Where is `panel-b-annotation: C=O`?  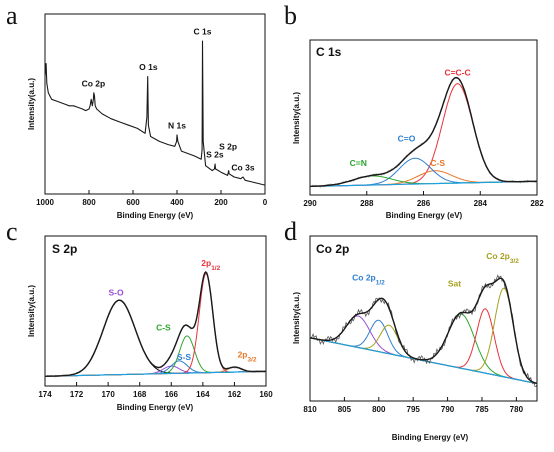
panel-b-annotation: C=O is located at coordinates (407, 138).